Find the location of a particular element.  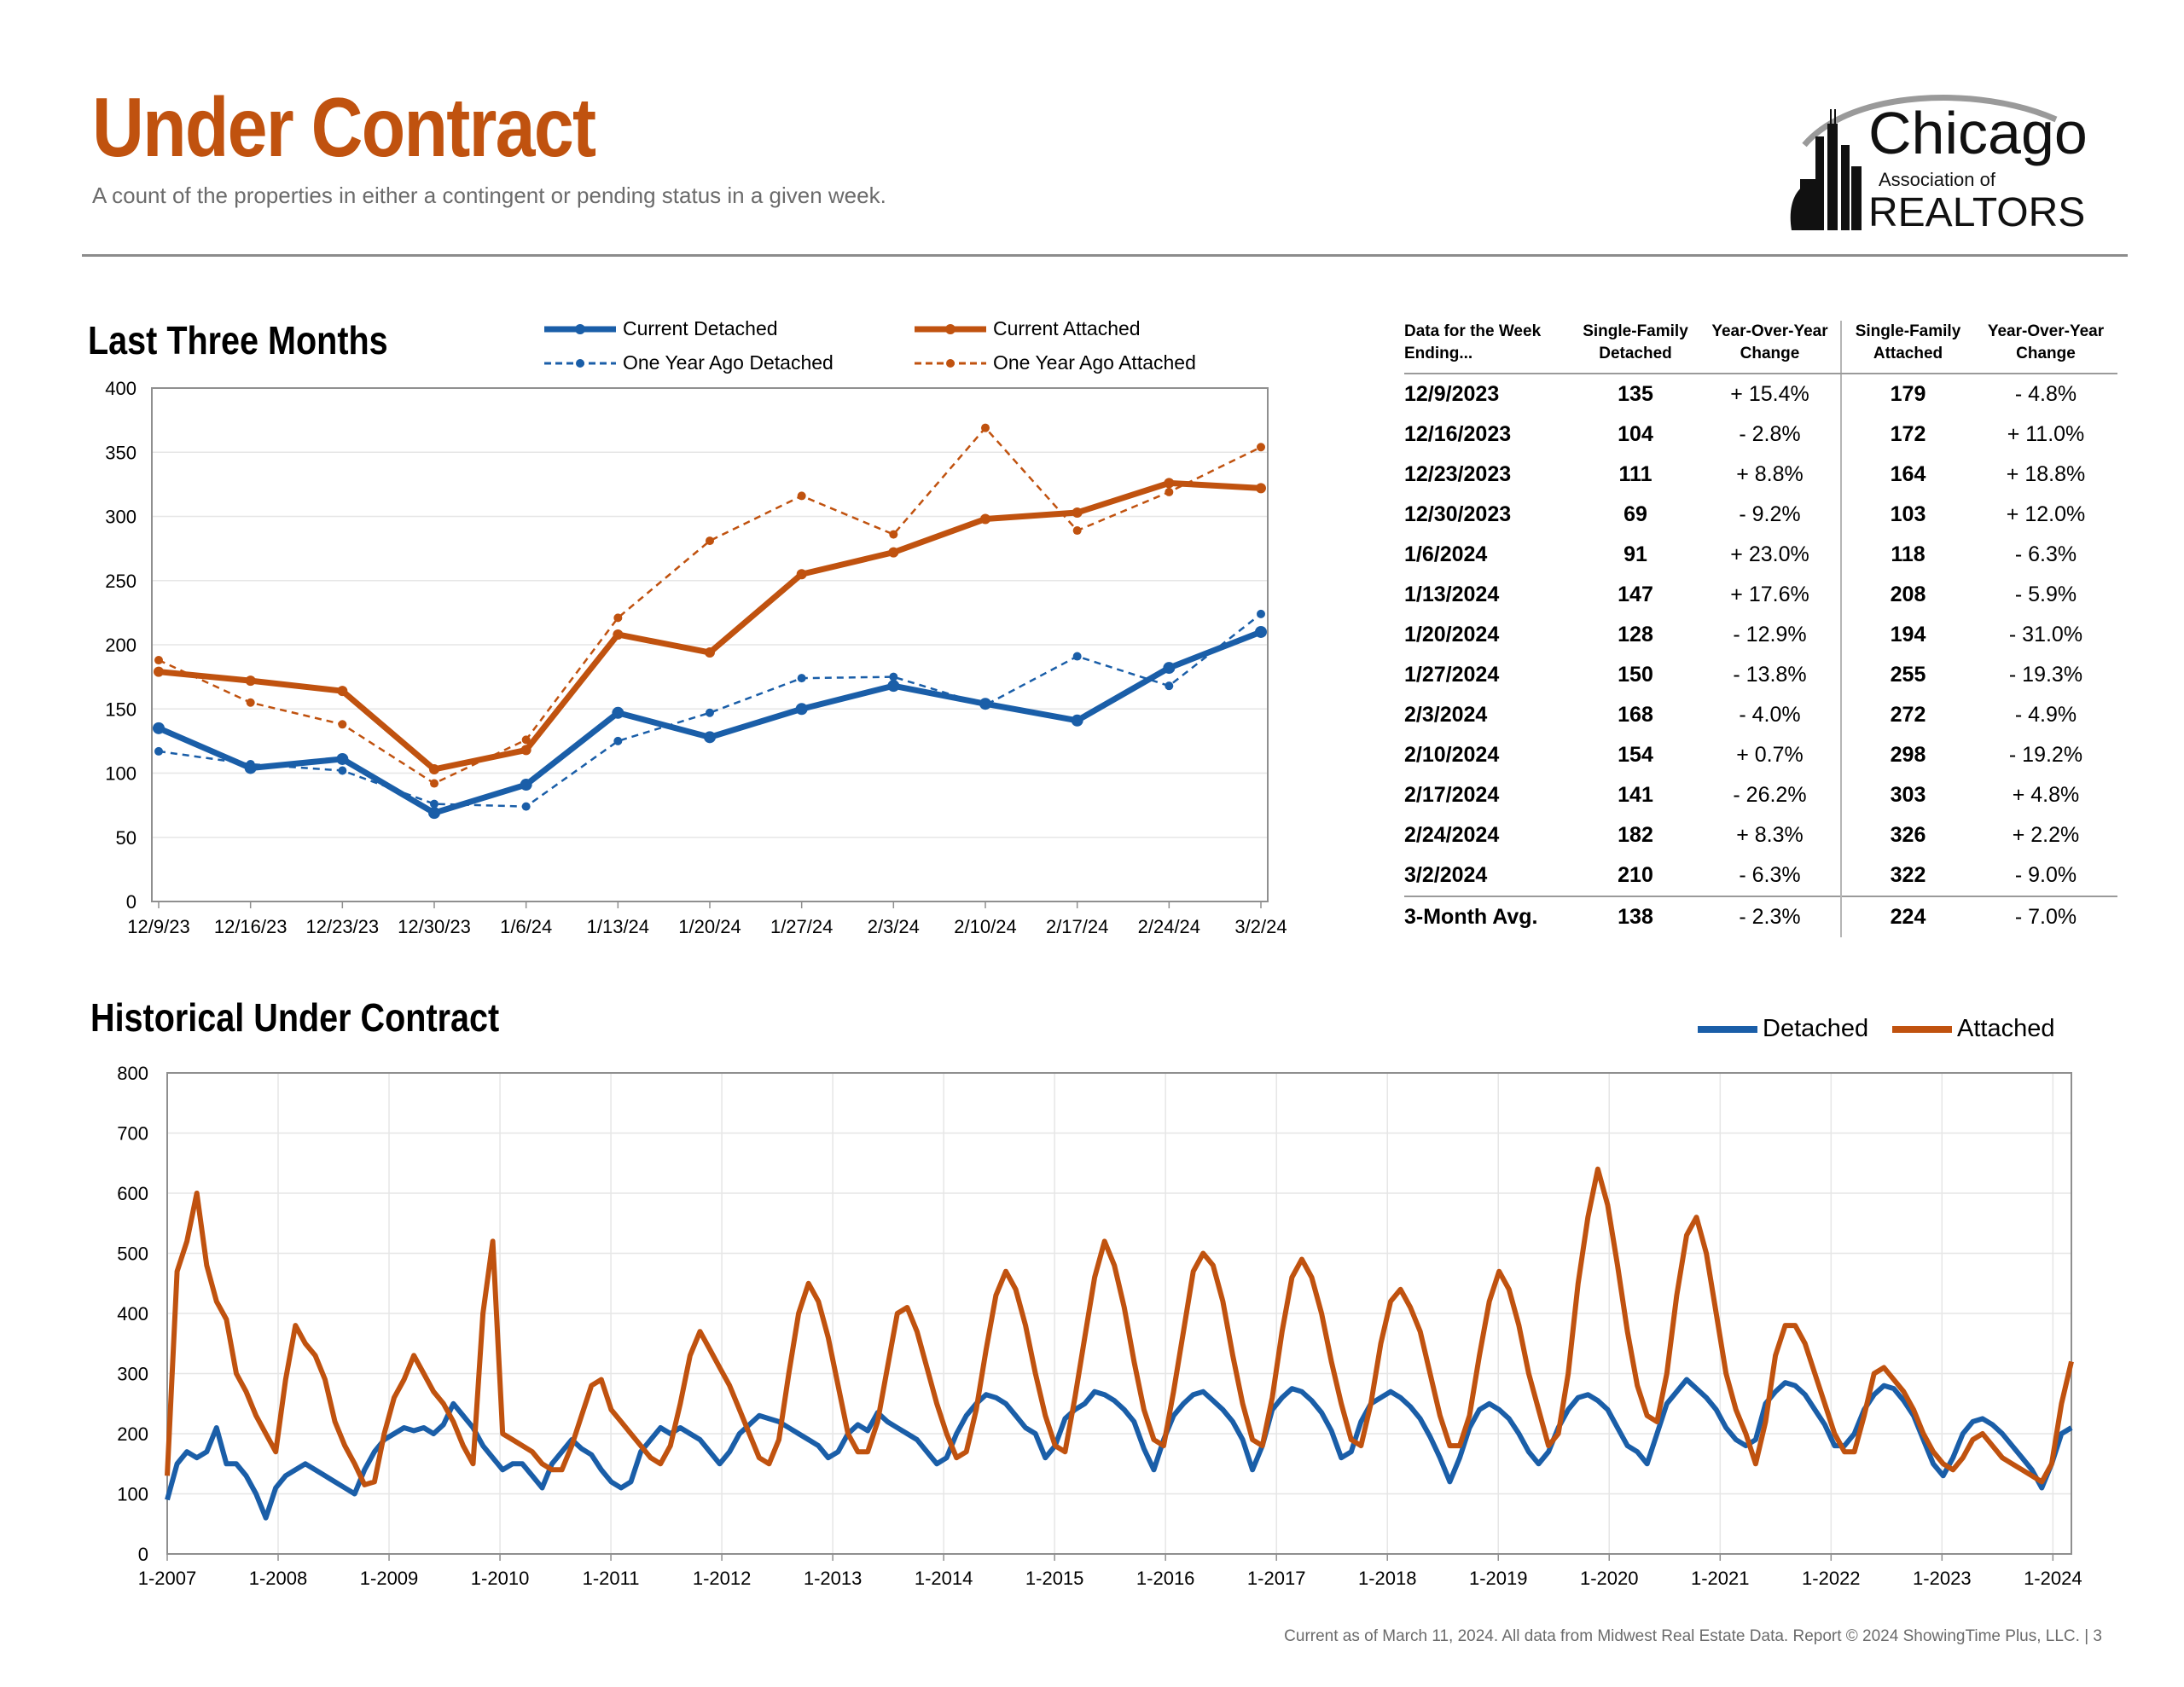

x-tick-label: 1-2023 is located at coordinates (1943, 1578).